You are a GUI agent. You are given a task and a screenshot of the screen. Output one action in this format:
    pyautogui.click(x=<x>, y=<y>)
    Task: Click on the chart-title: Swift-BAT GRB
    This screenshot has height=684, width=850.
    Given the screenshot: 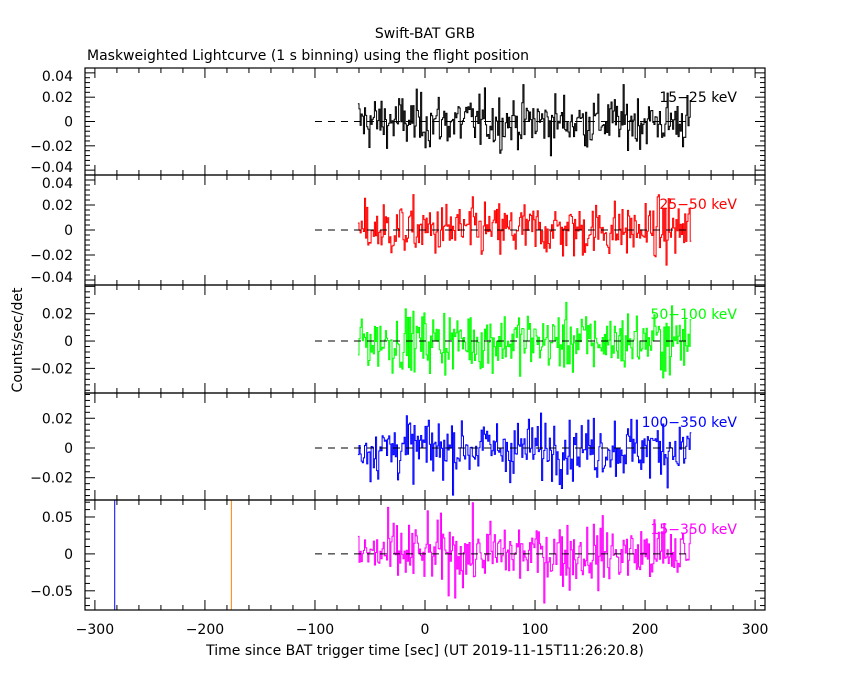 What is the action you would take?
    pyautogui.click(x=425, y=34)
    